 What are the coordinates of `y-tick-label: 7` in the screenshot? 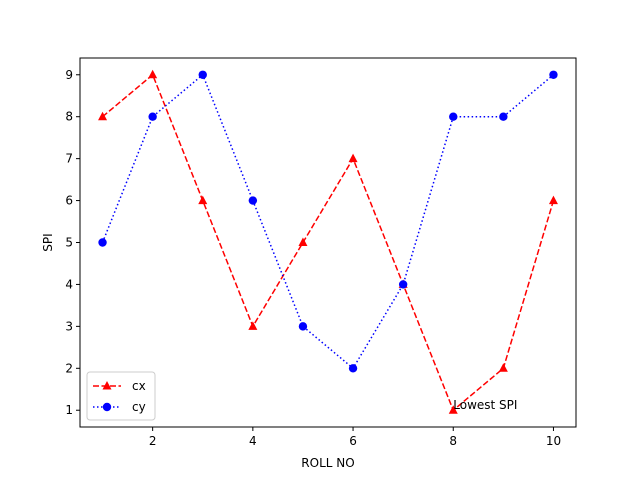 It's located at (69, 159).